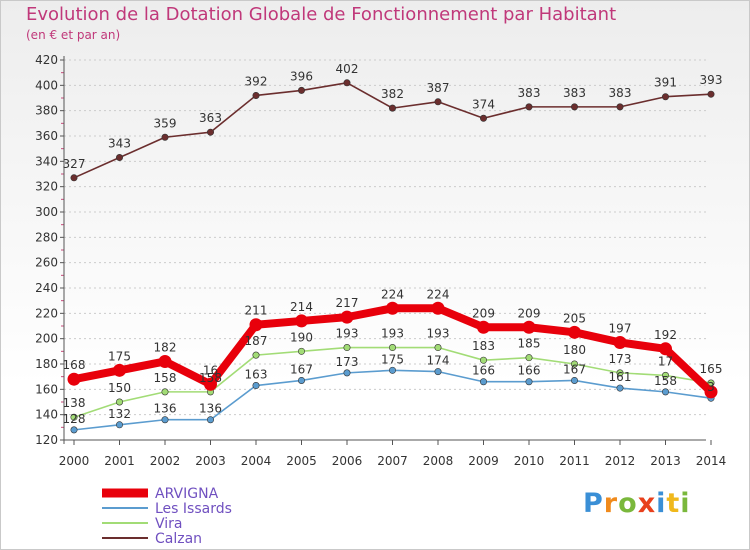 The image size is (750, 550). I want to click on x-tick-label: 2009, so click(483, 461).